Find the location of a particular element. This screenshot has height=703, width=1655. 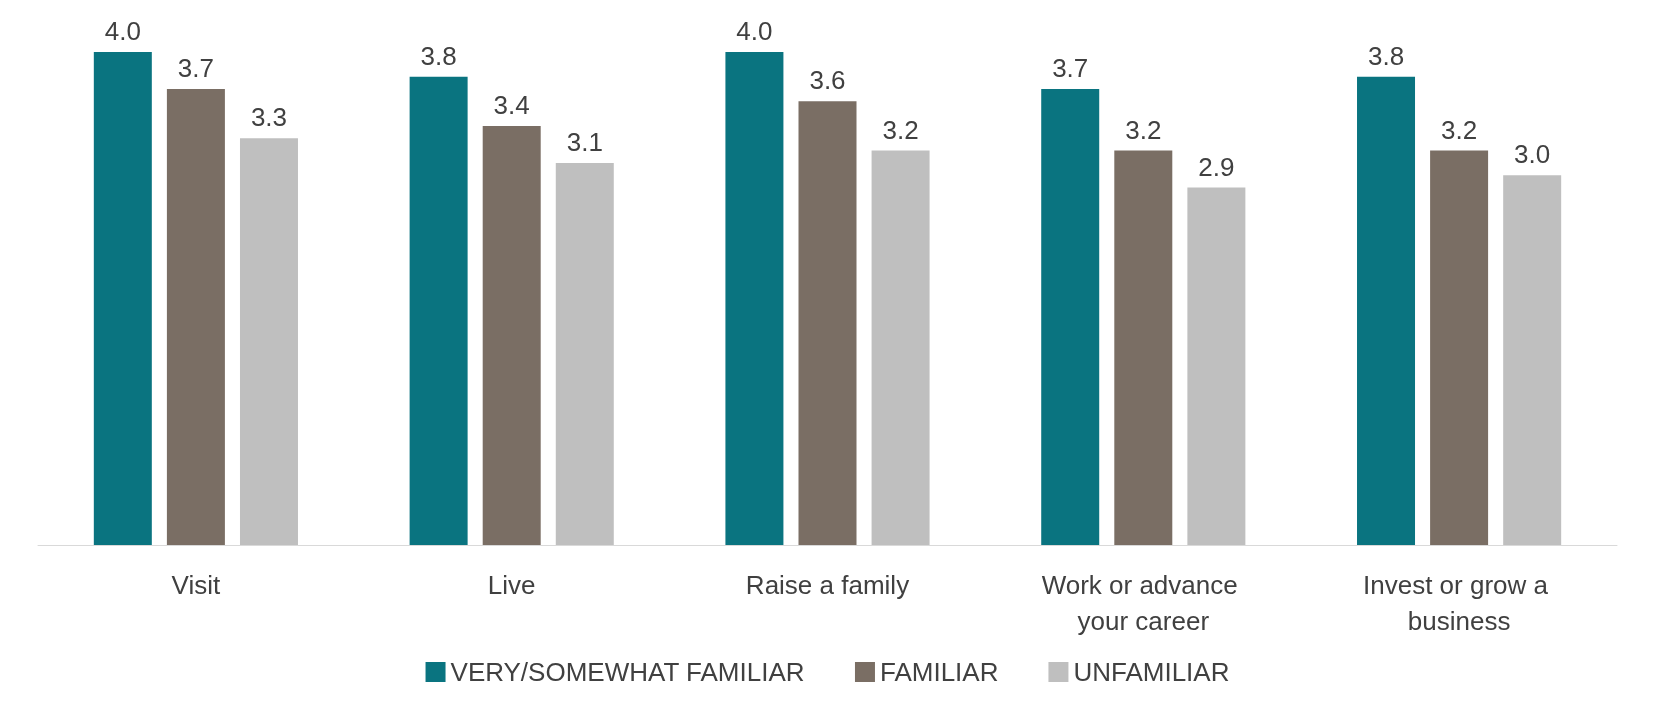

legend-label: UNFAMILIAR is located at coordinates (1151, 672).